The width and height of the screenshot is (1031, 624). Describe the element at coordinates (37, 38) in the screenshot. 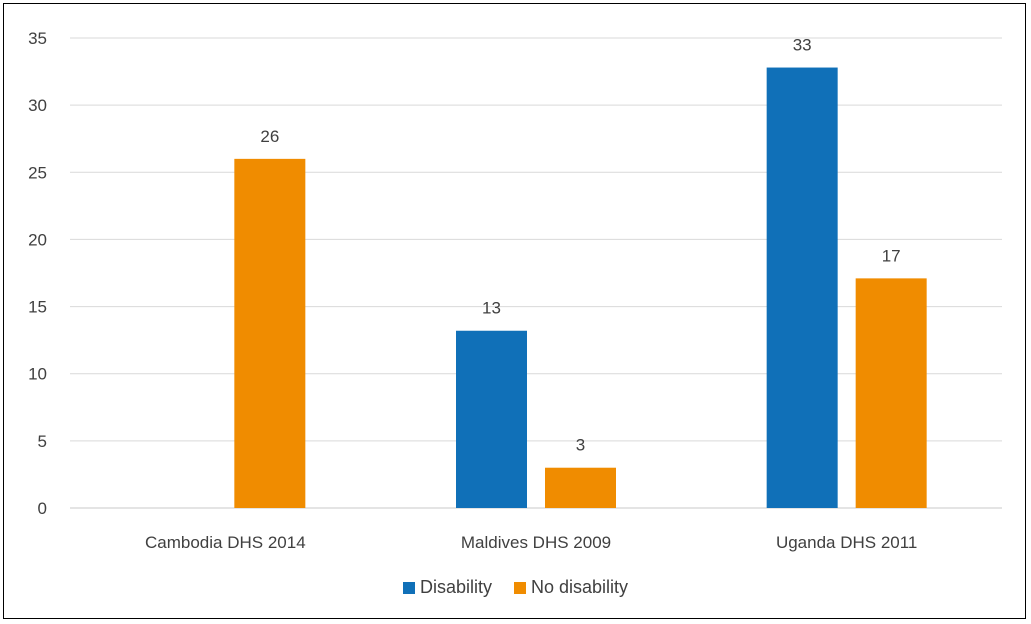

I see `y-tick-label: 35` at that location.